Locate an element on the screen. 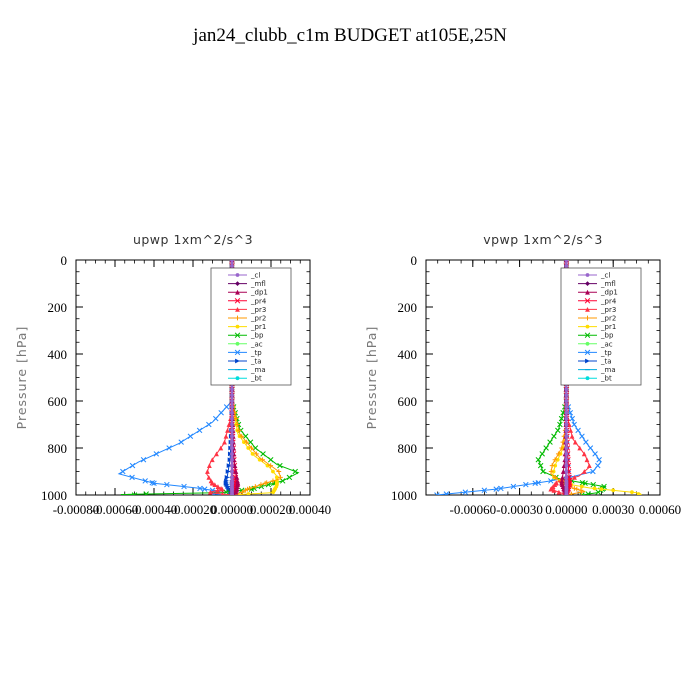  legend-marker-bt is located at coordinates (587, 378).